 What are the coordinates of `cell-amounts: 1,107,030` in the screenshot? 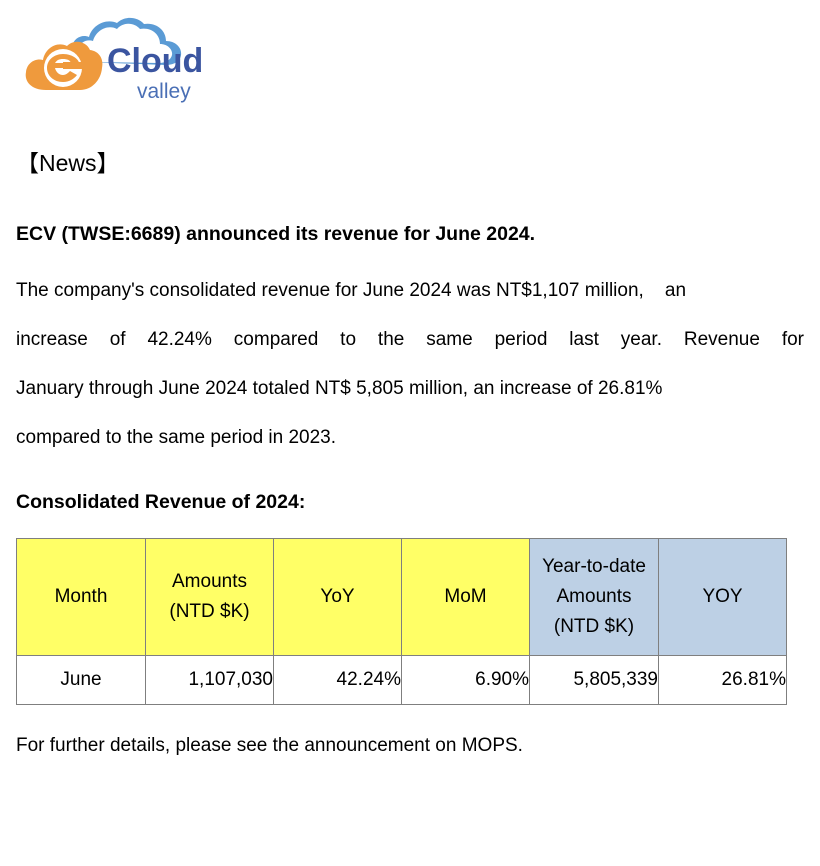 It's located at (209, 680).